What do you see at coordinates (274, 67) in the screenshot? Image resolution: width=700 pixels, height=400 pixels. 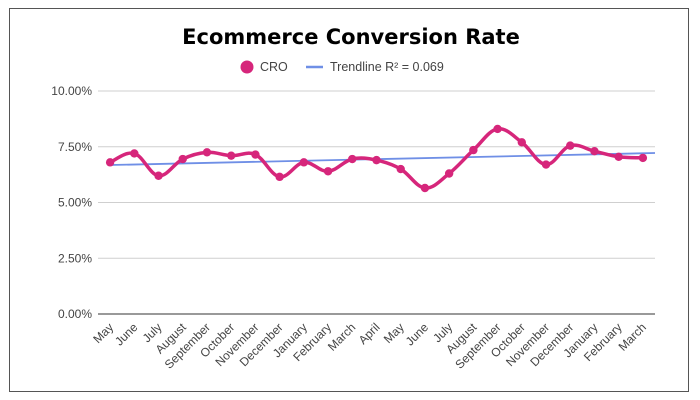 I see `legend-cro-label: CRO` at bounding box center [274, 67].